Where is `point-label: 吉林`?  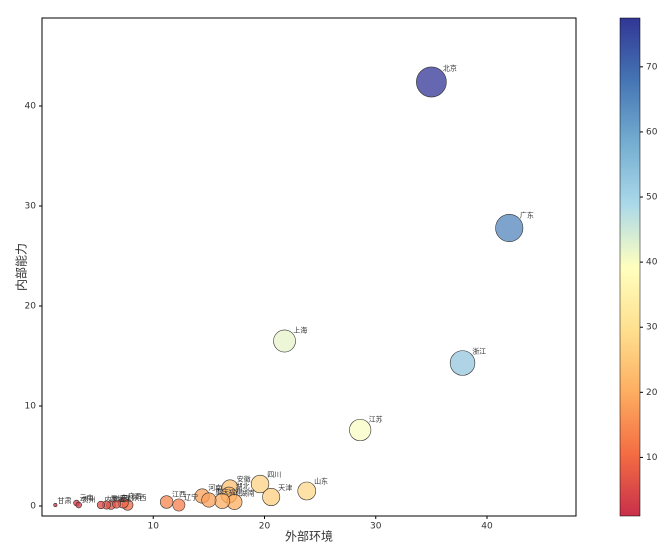
point-label: 吉林 is located at coordinates (127, 497).